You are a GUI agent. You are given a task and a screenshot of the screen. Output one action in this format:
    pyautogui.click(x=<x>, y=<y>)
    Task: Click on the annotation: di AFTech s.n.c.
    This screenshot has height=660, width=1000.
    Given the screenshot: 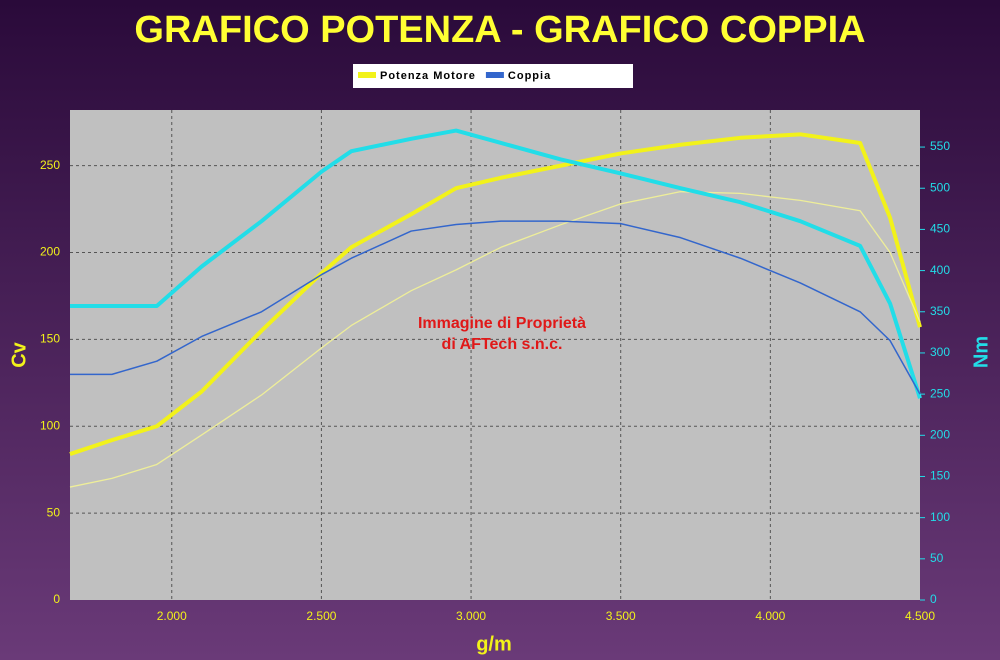 What is the action you would take?
    pyautogui.click(x=502, y=344)
    